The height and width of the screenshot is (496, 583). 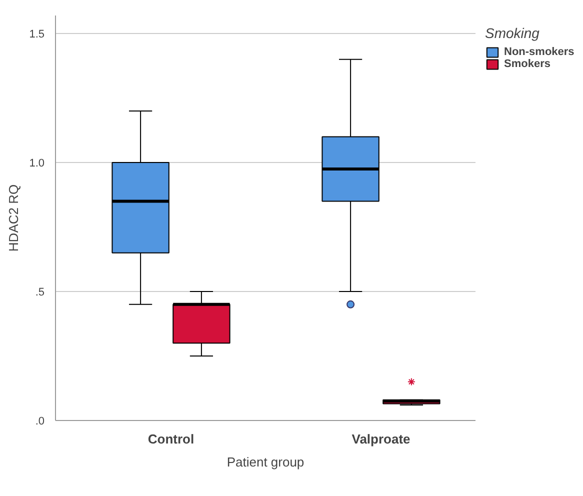 What do you see at coordinates (37, 34) in the screenshot?
I see `y-tick-label: 1.5` at bounding box center [37, 34].